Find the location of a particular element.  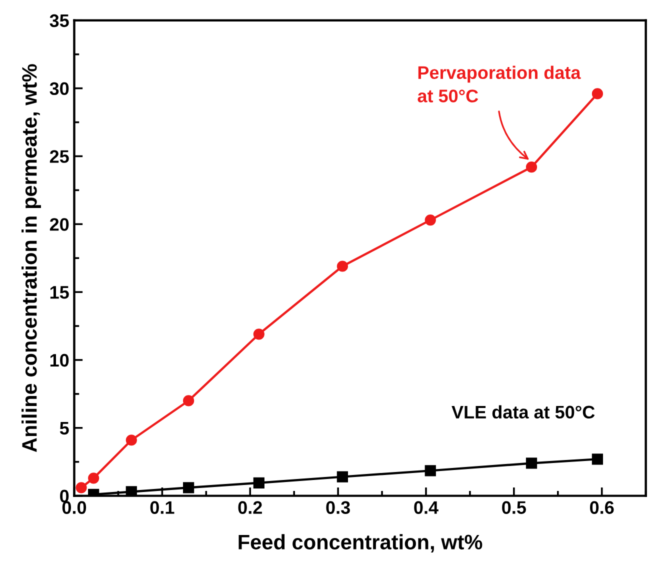

x-axis-title: Feed concentration, wt% is located at coordinates (360, 543).